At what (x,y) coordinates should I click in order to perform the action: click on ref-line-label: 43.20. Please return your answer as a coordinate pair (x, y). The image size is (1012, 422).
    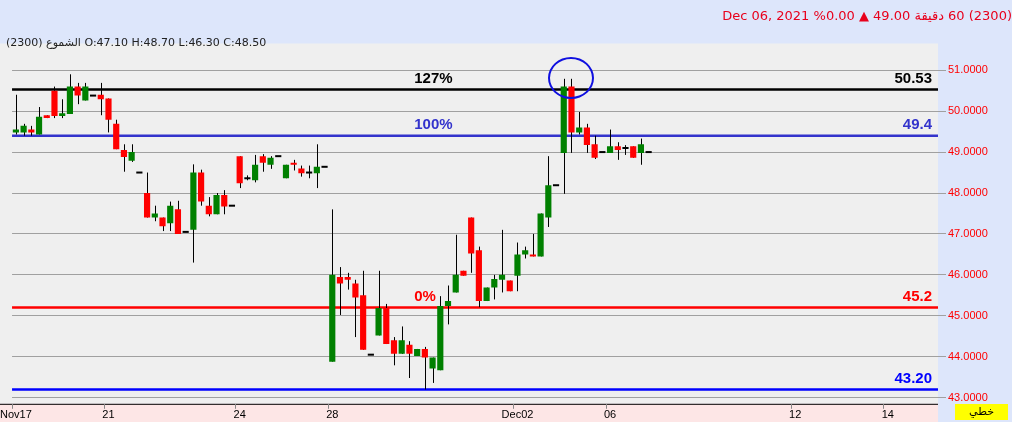
    Looking at the image, I should click on (913, 378).